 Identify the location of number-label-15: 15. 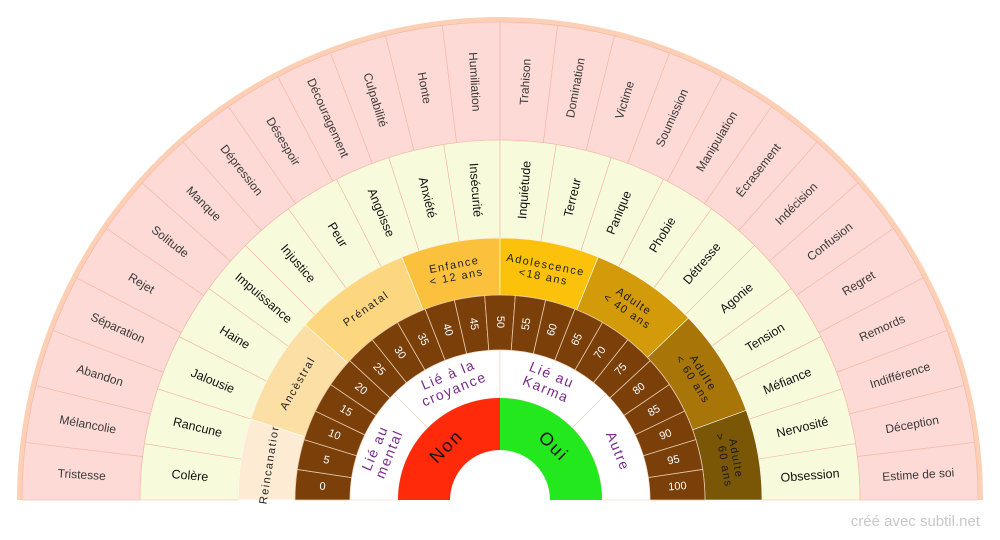
(346, 411).